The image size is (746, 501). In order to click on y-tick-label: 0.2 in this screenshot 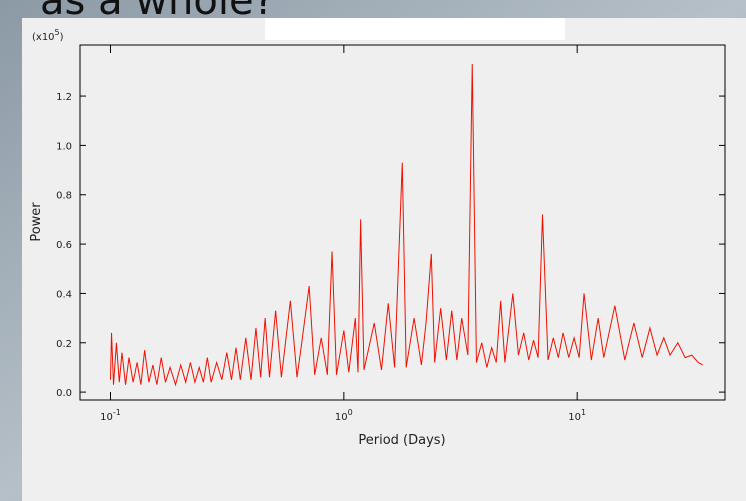, I will do `click(64, 344)`.